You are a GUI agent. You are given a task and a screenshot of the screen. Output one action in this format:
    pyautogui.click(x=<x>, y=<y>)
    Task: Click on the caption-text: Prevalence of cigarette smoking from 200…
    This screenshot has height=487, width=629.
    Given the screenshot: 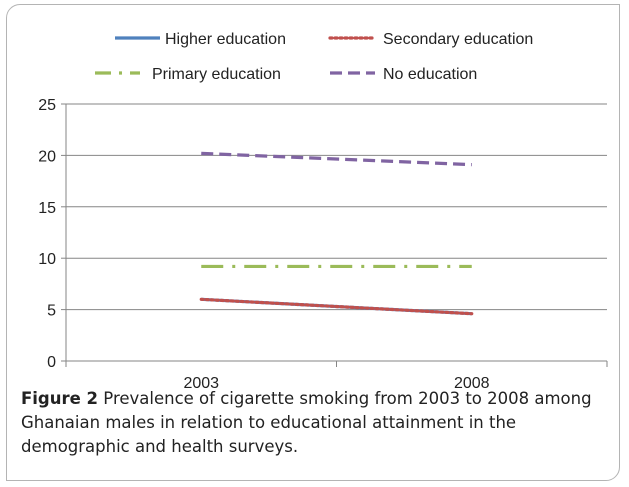 What is the action you would take?
    pyautogui.click(x=306, y=422)
    